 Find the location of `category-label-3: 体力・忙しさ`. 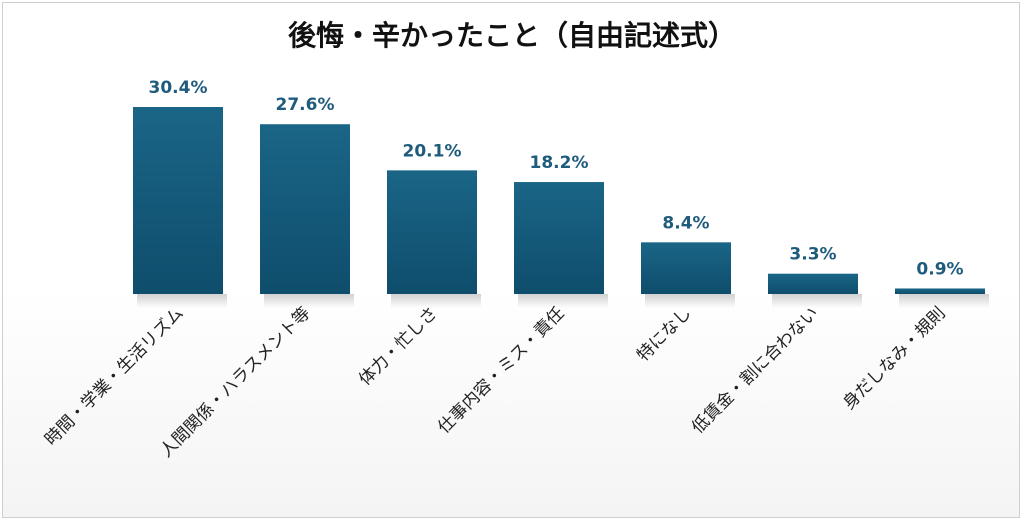

category-label-3: 体力・忙しさ is located at coordinates (398, 346).